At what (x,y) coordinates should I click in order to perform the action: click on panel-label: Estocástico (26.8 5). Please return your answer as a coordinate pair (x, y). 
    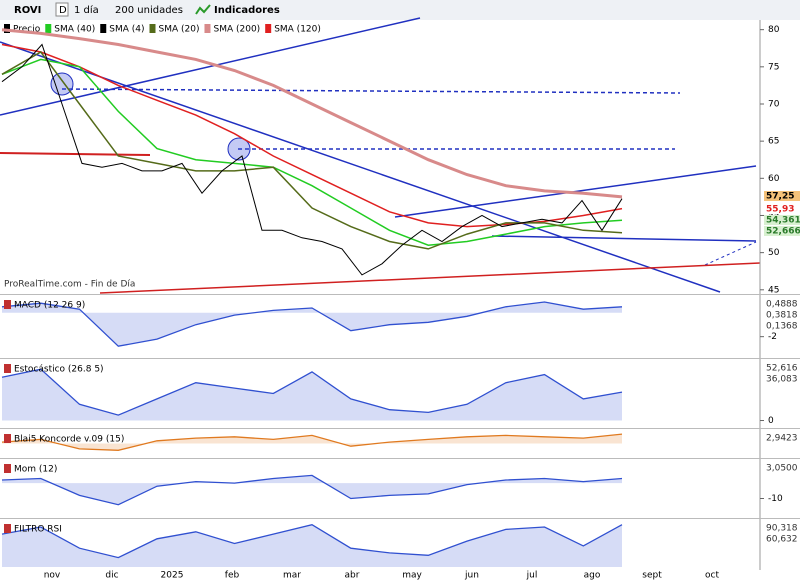
    Looking at the image, I should click on (59, 370).